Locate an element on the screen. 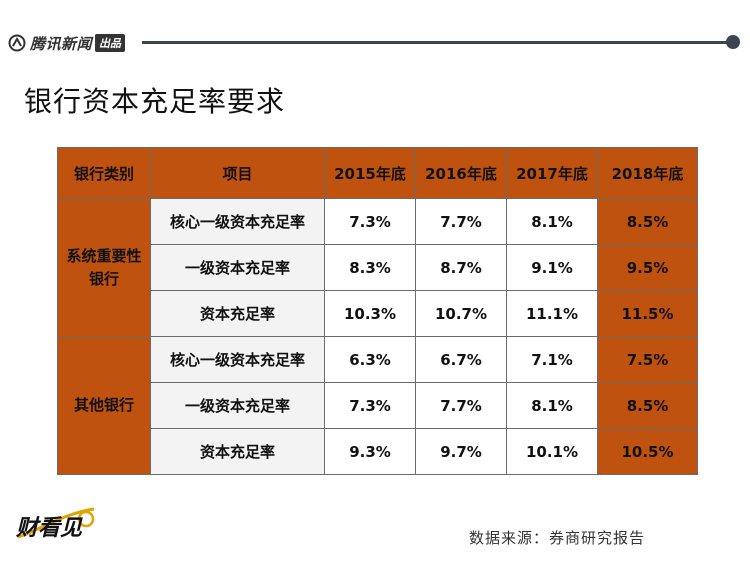 The image size is (750, 575). bank-type-label: 其他银行 is located at coordinates (103, 405).